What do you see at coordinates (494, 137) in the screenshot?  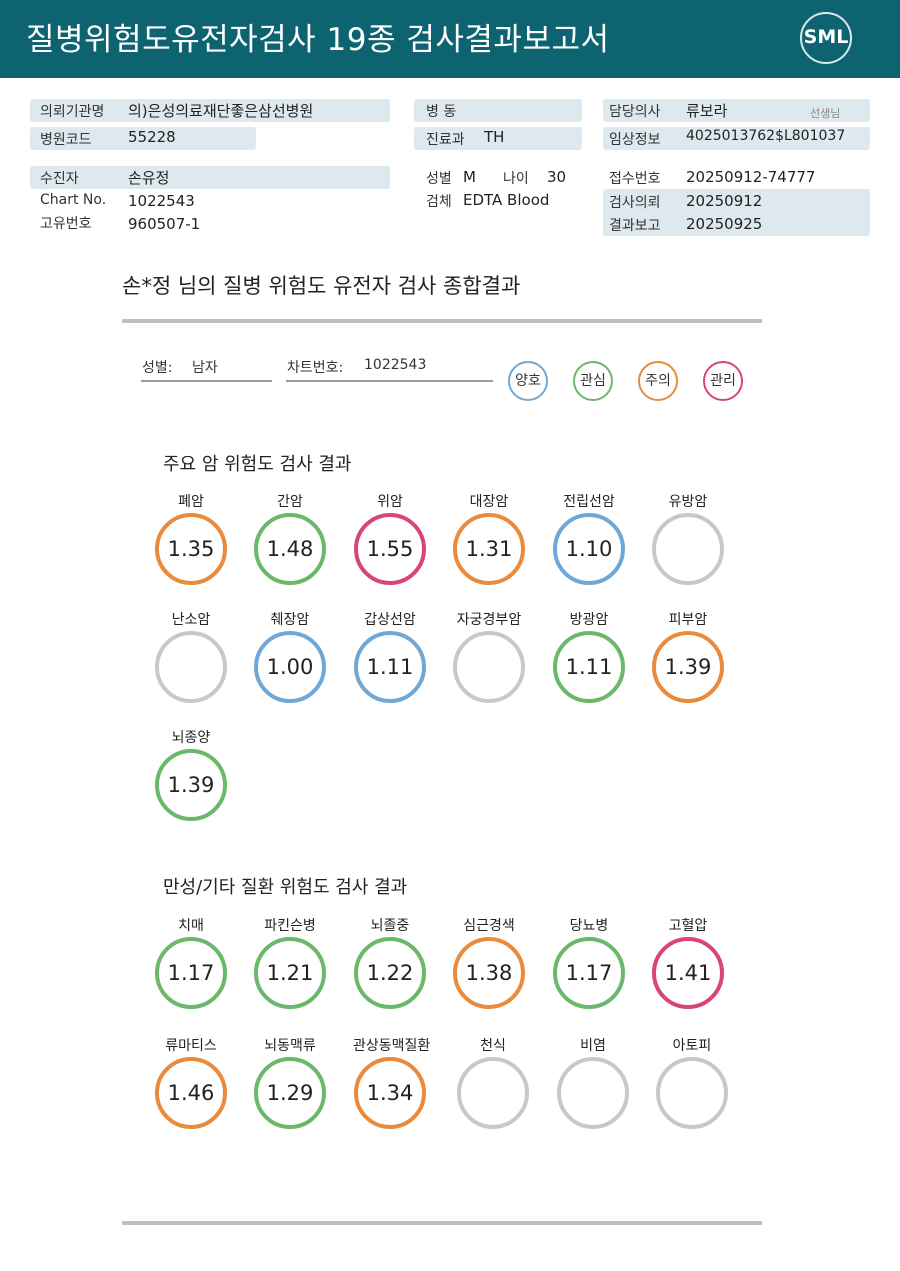 I see `dept-value: TH` at bounding box center [494, 137].